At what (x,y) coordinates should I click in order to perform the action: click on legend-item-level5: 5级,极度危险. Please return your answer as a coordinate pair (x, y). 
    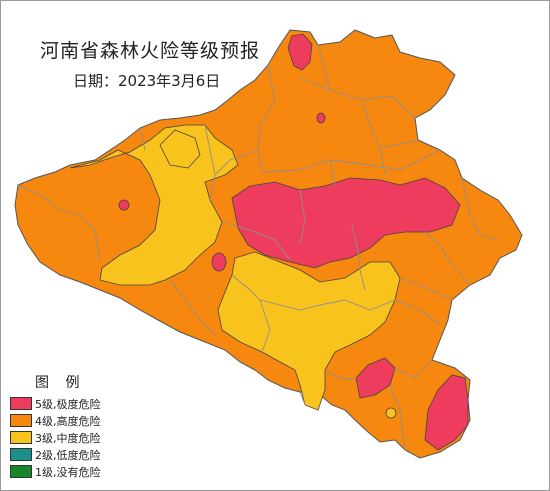
    Looking at the image, I should click on (55, 403).